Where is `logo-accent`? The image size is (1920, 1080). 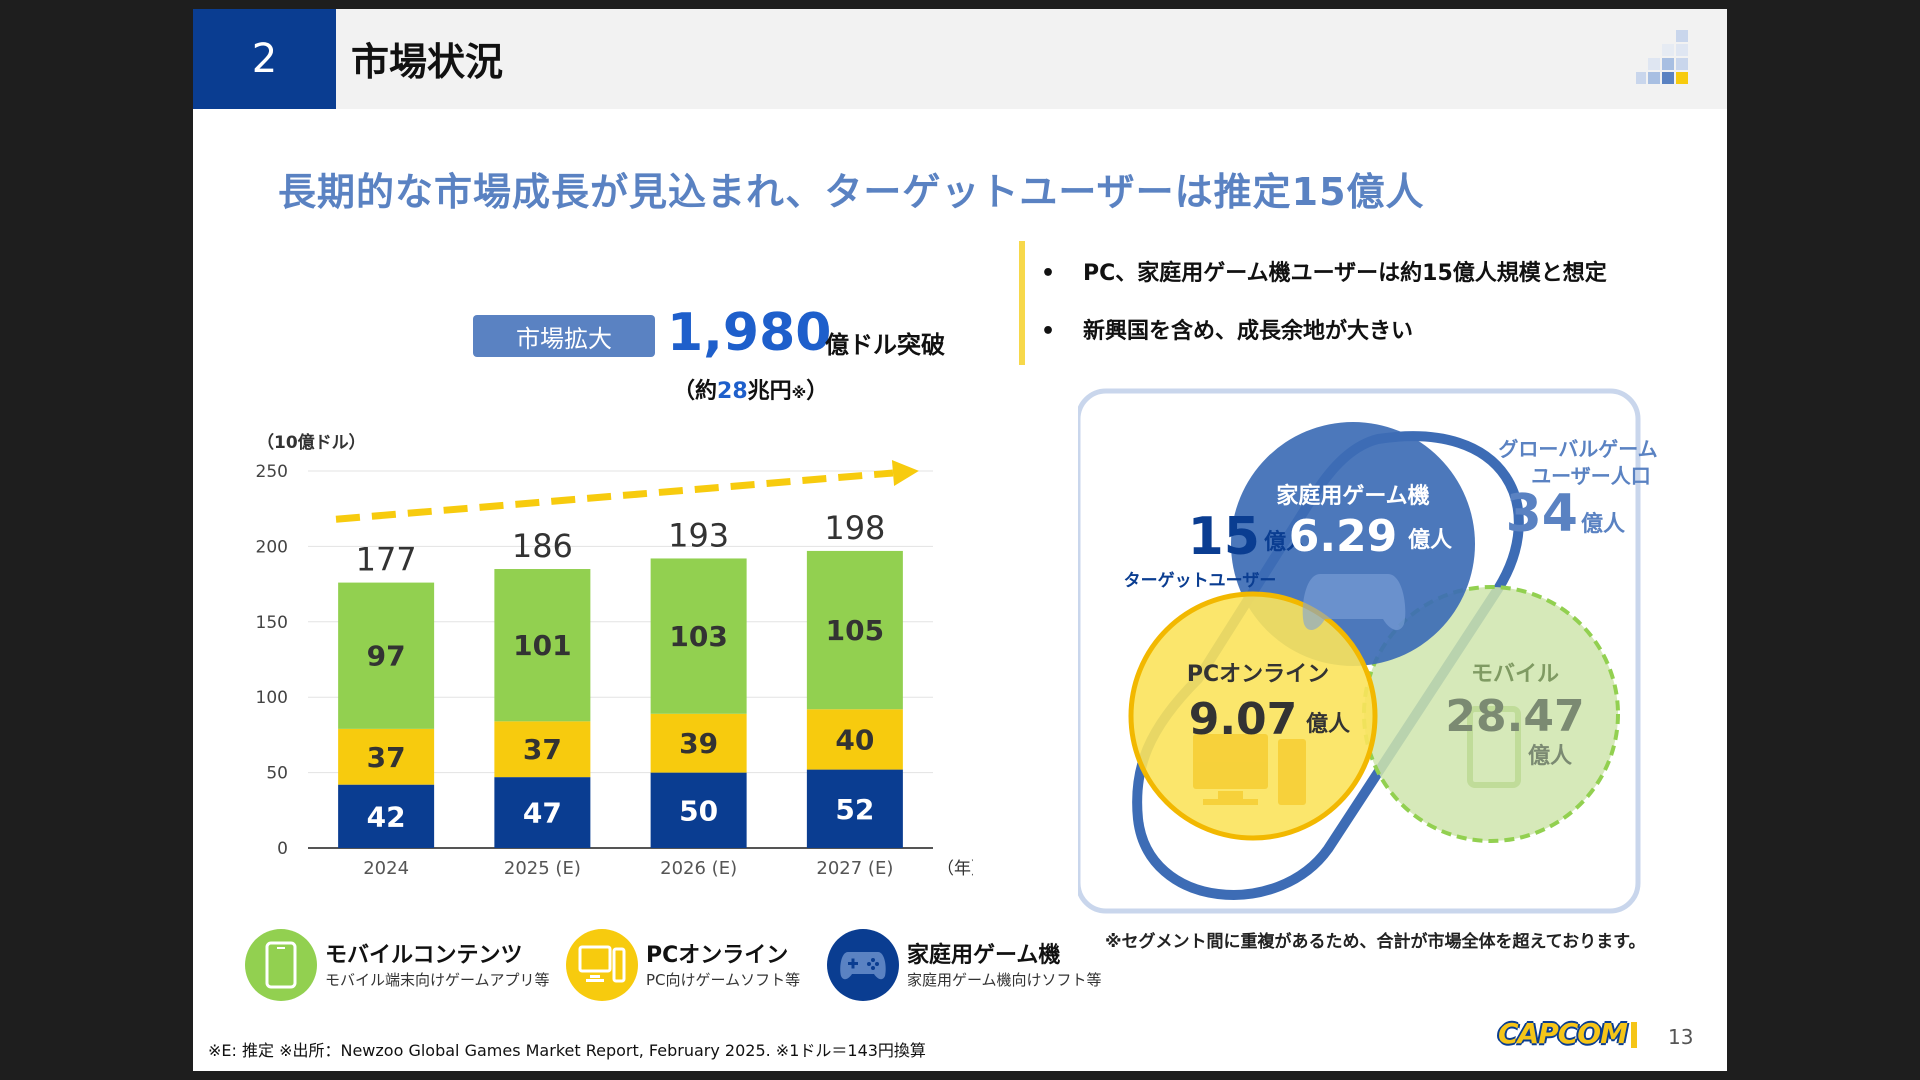 logo-accent is located at coordinates (1634, 1035).